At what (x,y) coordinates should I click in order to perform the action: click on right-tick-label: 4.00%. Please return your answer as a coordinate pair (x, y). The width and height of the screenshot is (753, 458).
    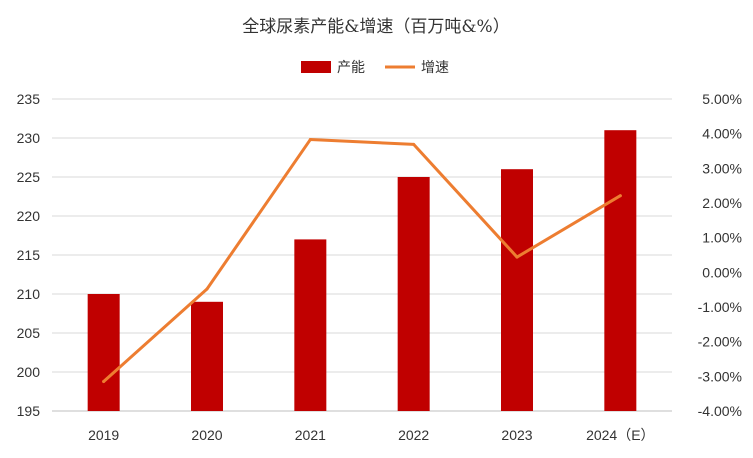
    Looking at the image, I should click on (722, 134).